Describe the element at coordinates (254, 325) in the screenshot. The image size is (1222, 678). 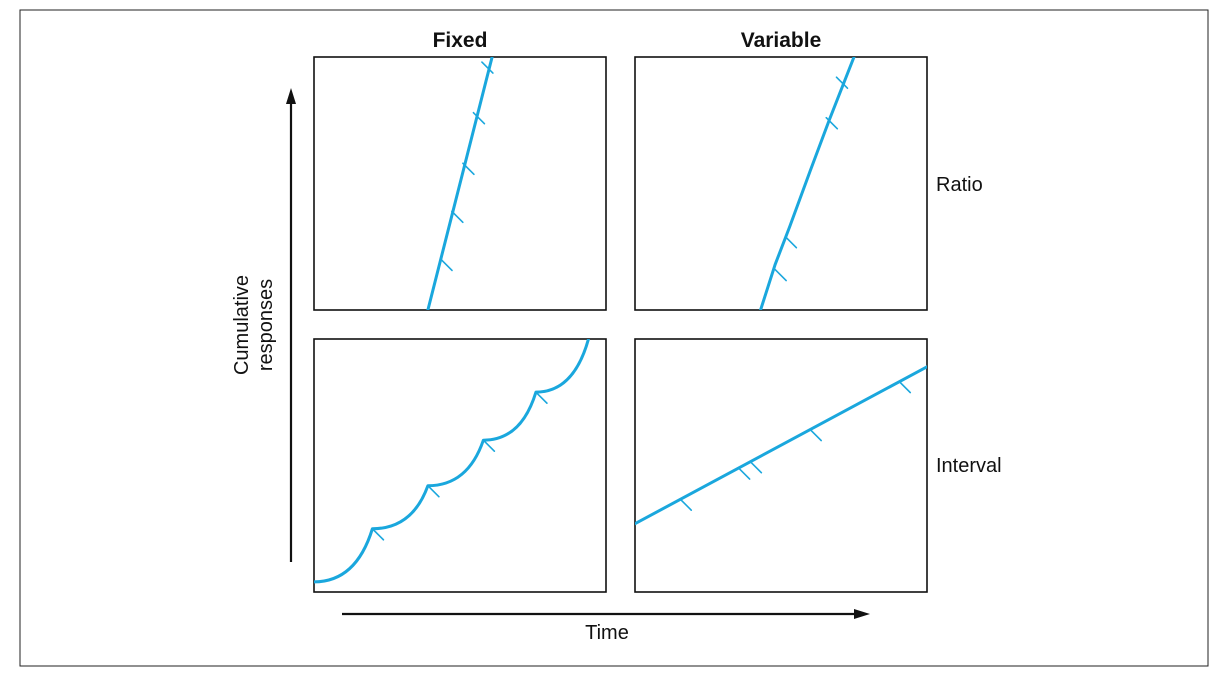
I see `y-axis-label: Cumulative responses` at that location.